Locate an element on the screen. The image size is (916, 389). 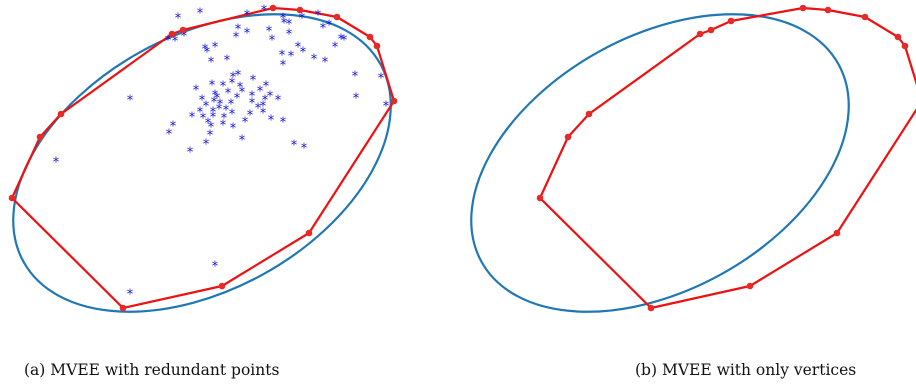
caption-panel-a: (a) MVEE with redundant points is located at coordinates (152, 370).